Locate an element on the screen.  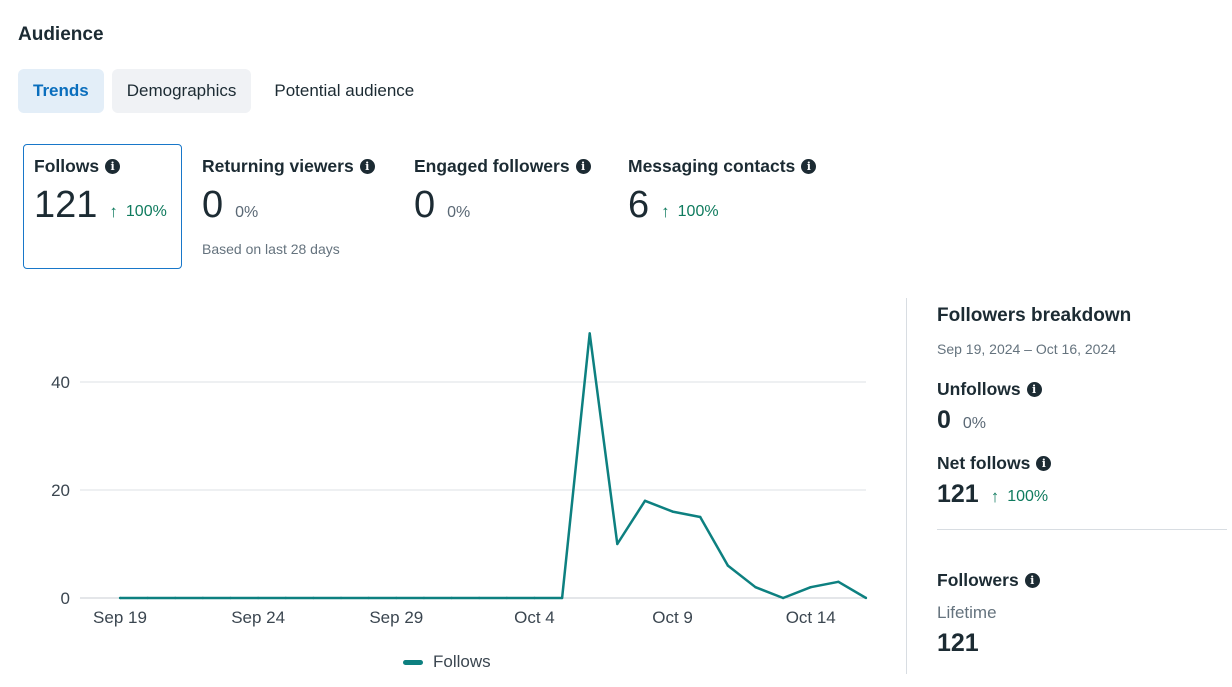
unfollows-value: 0 is located at coordinates (944, 420).